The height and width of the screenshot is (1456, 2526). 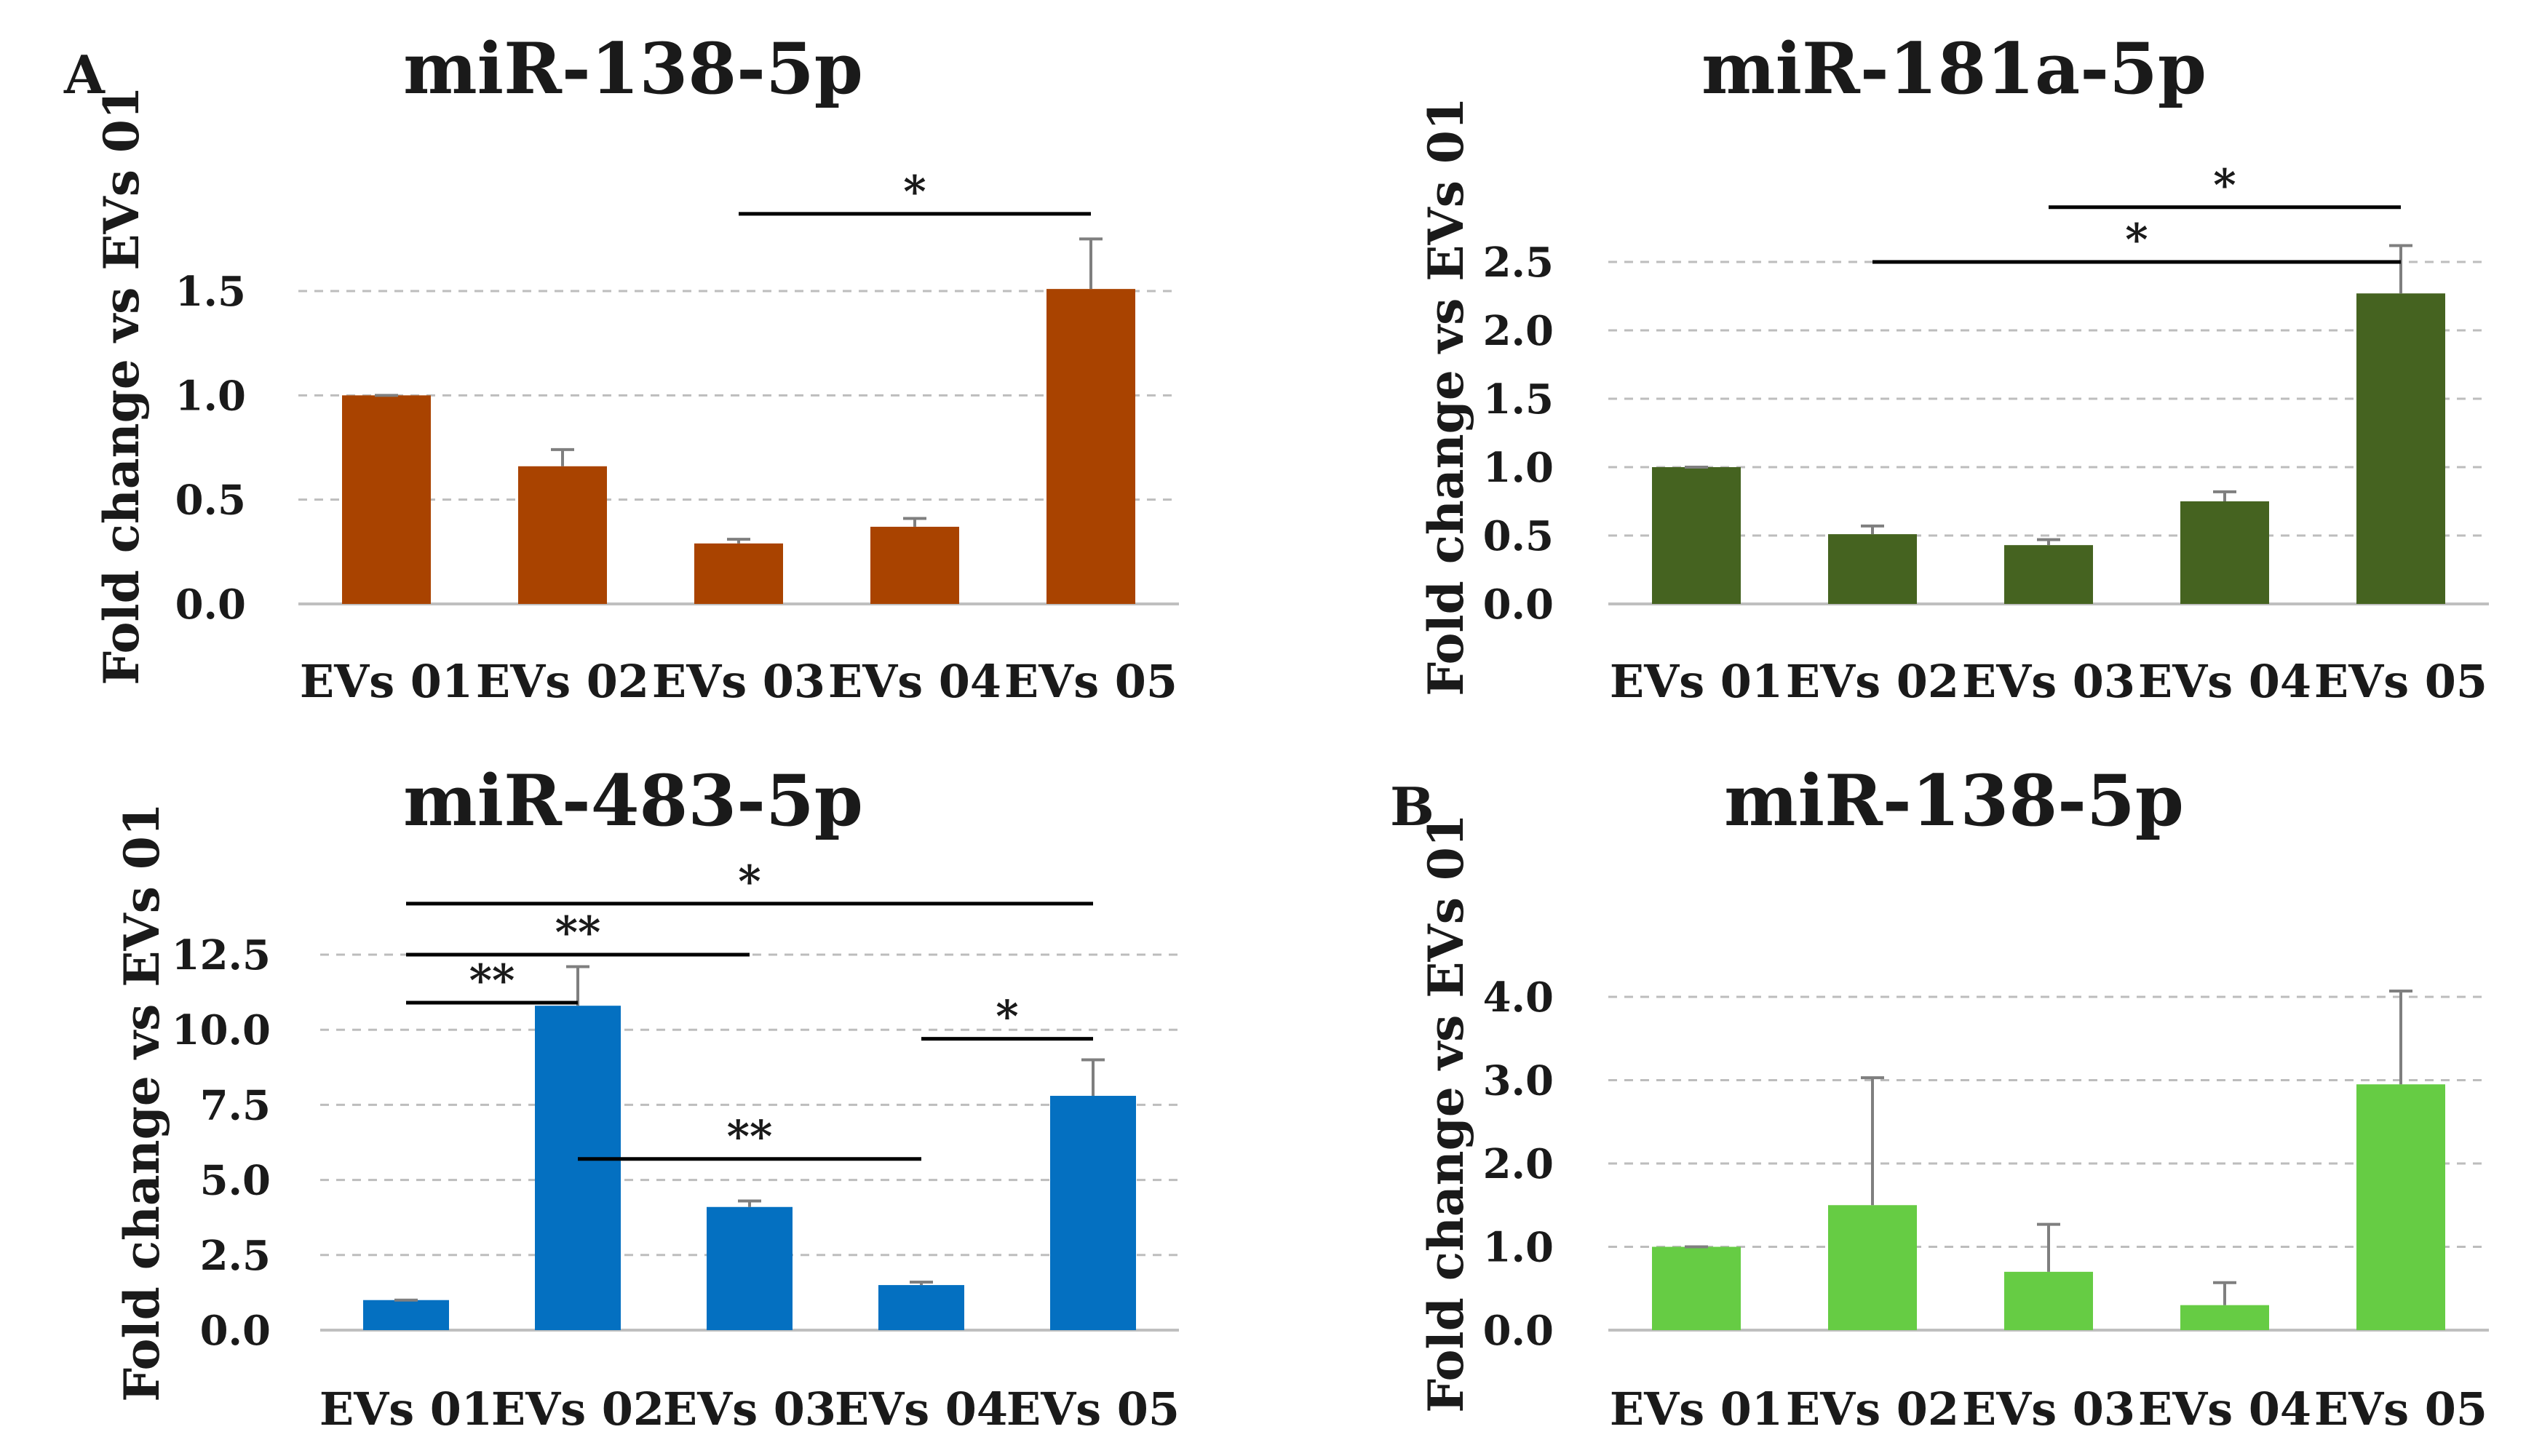 I want to click on y-tick-label: 7.5, so click(x=235, y=1105).